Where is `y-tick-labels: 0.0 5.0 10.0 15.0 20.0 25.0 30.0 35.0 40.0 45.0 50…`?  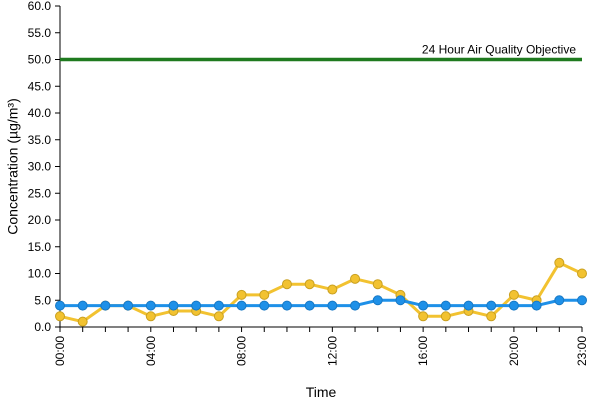
y-tick-labels: 0.0 5.0 10.0 15.0 20.0 25.0 30.0 35.0 40.0 45.0 50… is located at coordinates (44, 167).